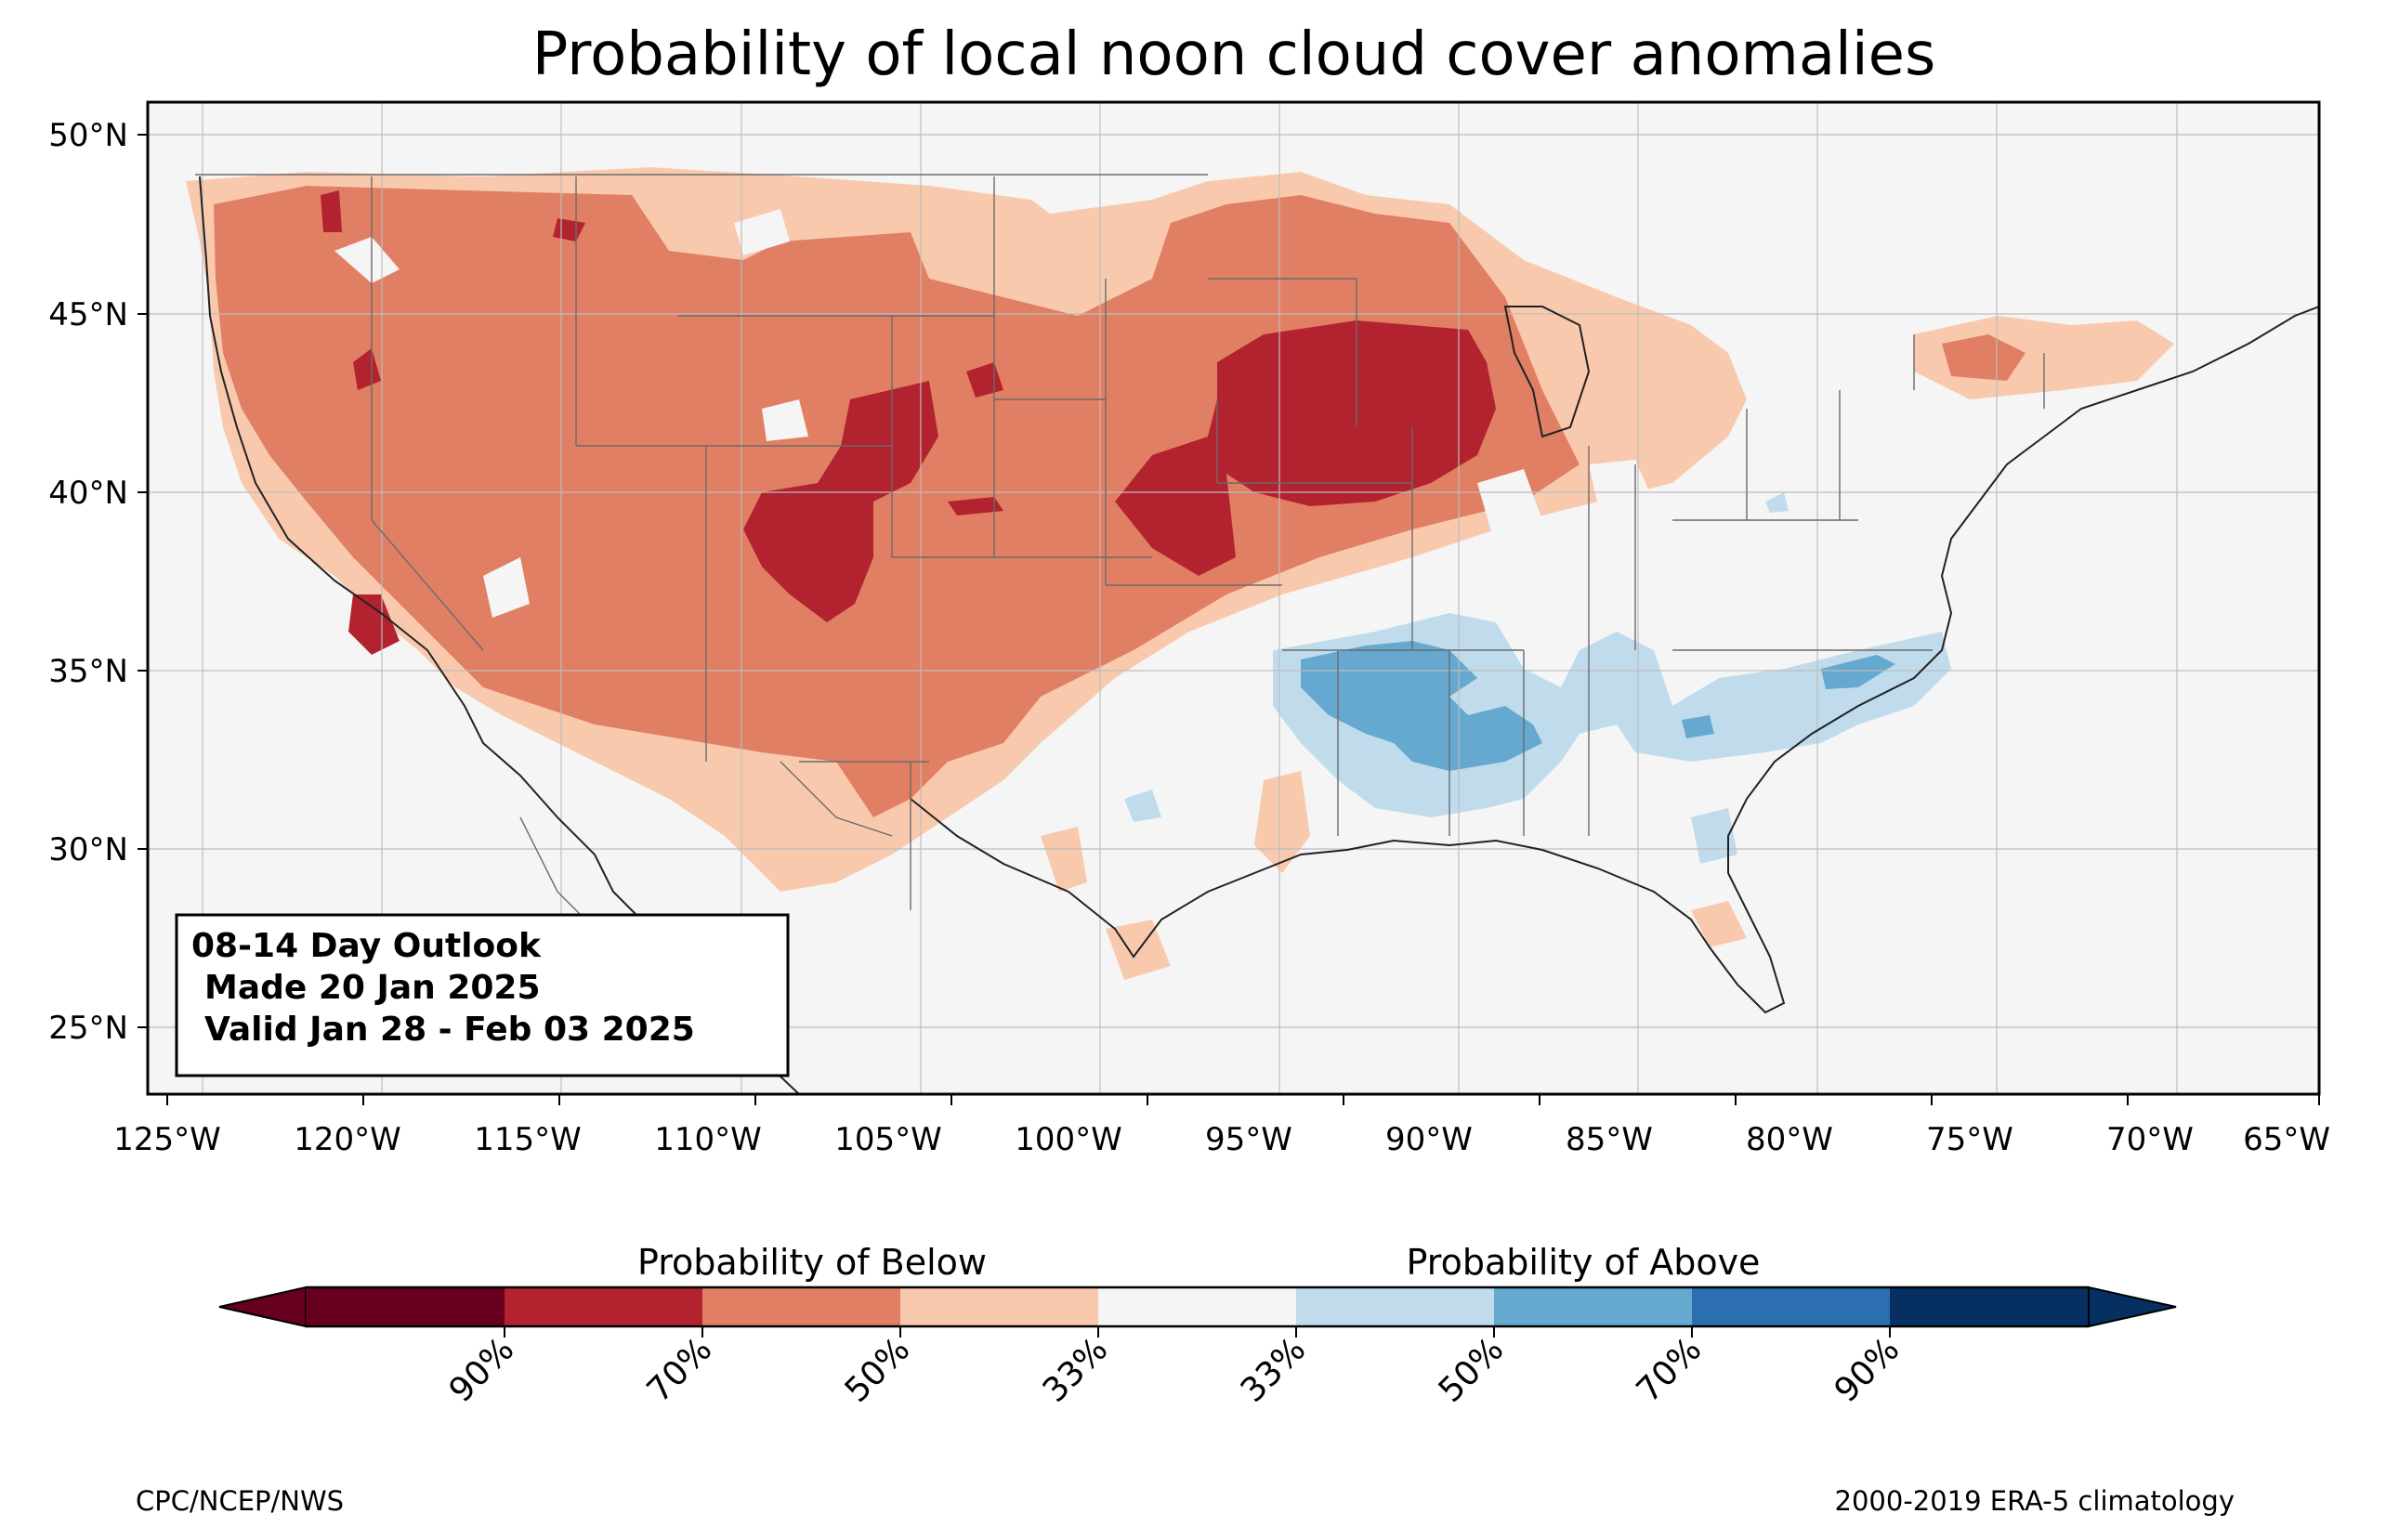  What do you see at coordinates (2150, 1139) in the screenshot?
I see `lon-tick-label: 70°W` at bounding box center [2150, 1139].